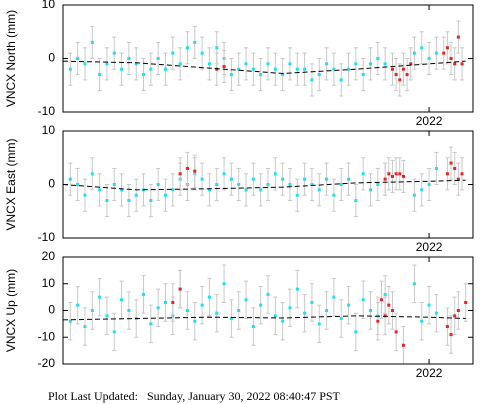 This screenshot has width=481, height=404. What do you see at coordinates (429, 373) in the screenshot?
I see `x-tick-label: 2022` at bounding box center [429, 373].